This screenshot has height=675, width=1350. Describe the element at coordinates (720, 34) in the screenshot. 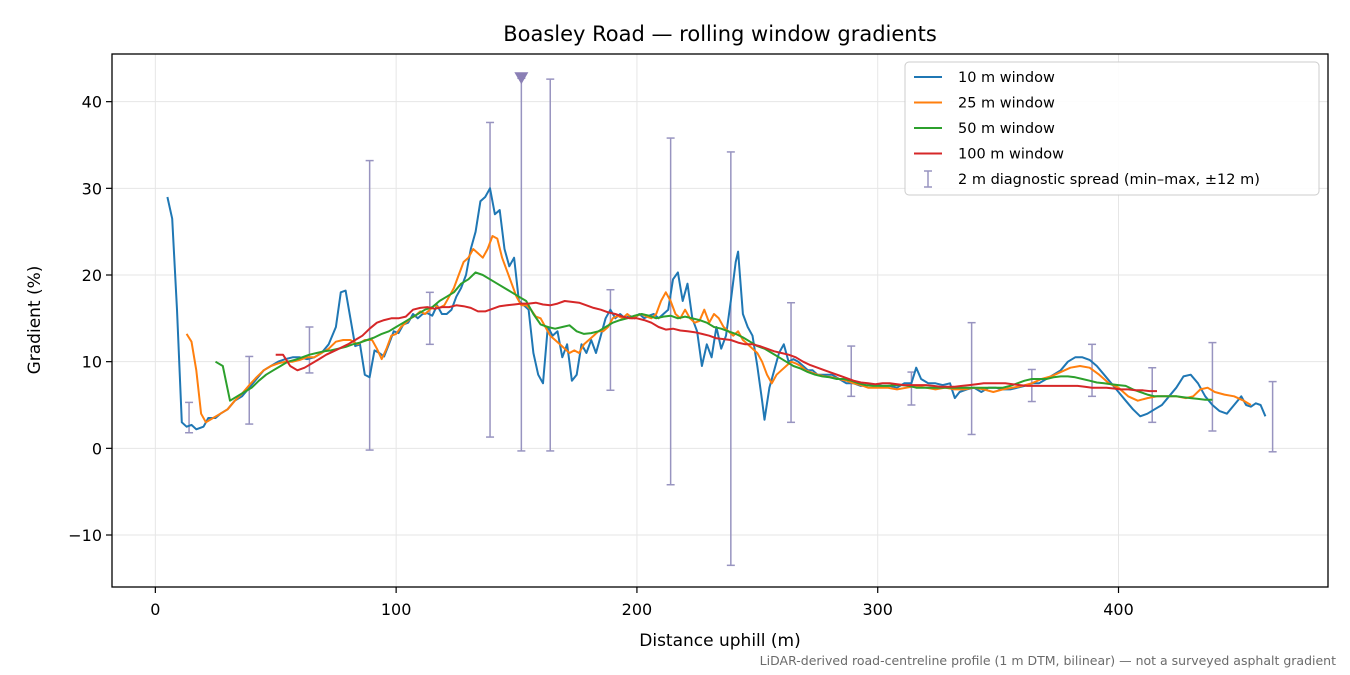

I see `chart-title: Boasley Road — rolling window gradients` at that location.